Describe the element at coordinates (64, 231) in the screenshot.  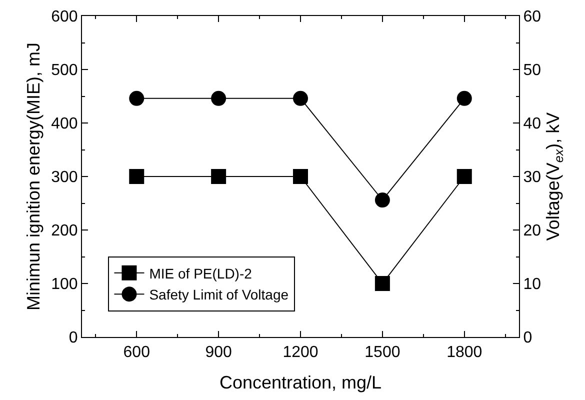
I see `y-tick-label: 200` at that location.